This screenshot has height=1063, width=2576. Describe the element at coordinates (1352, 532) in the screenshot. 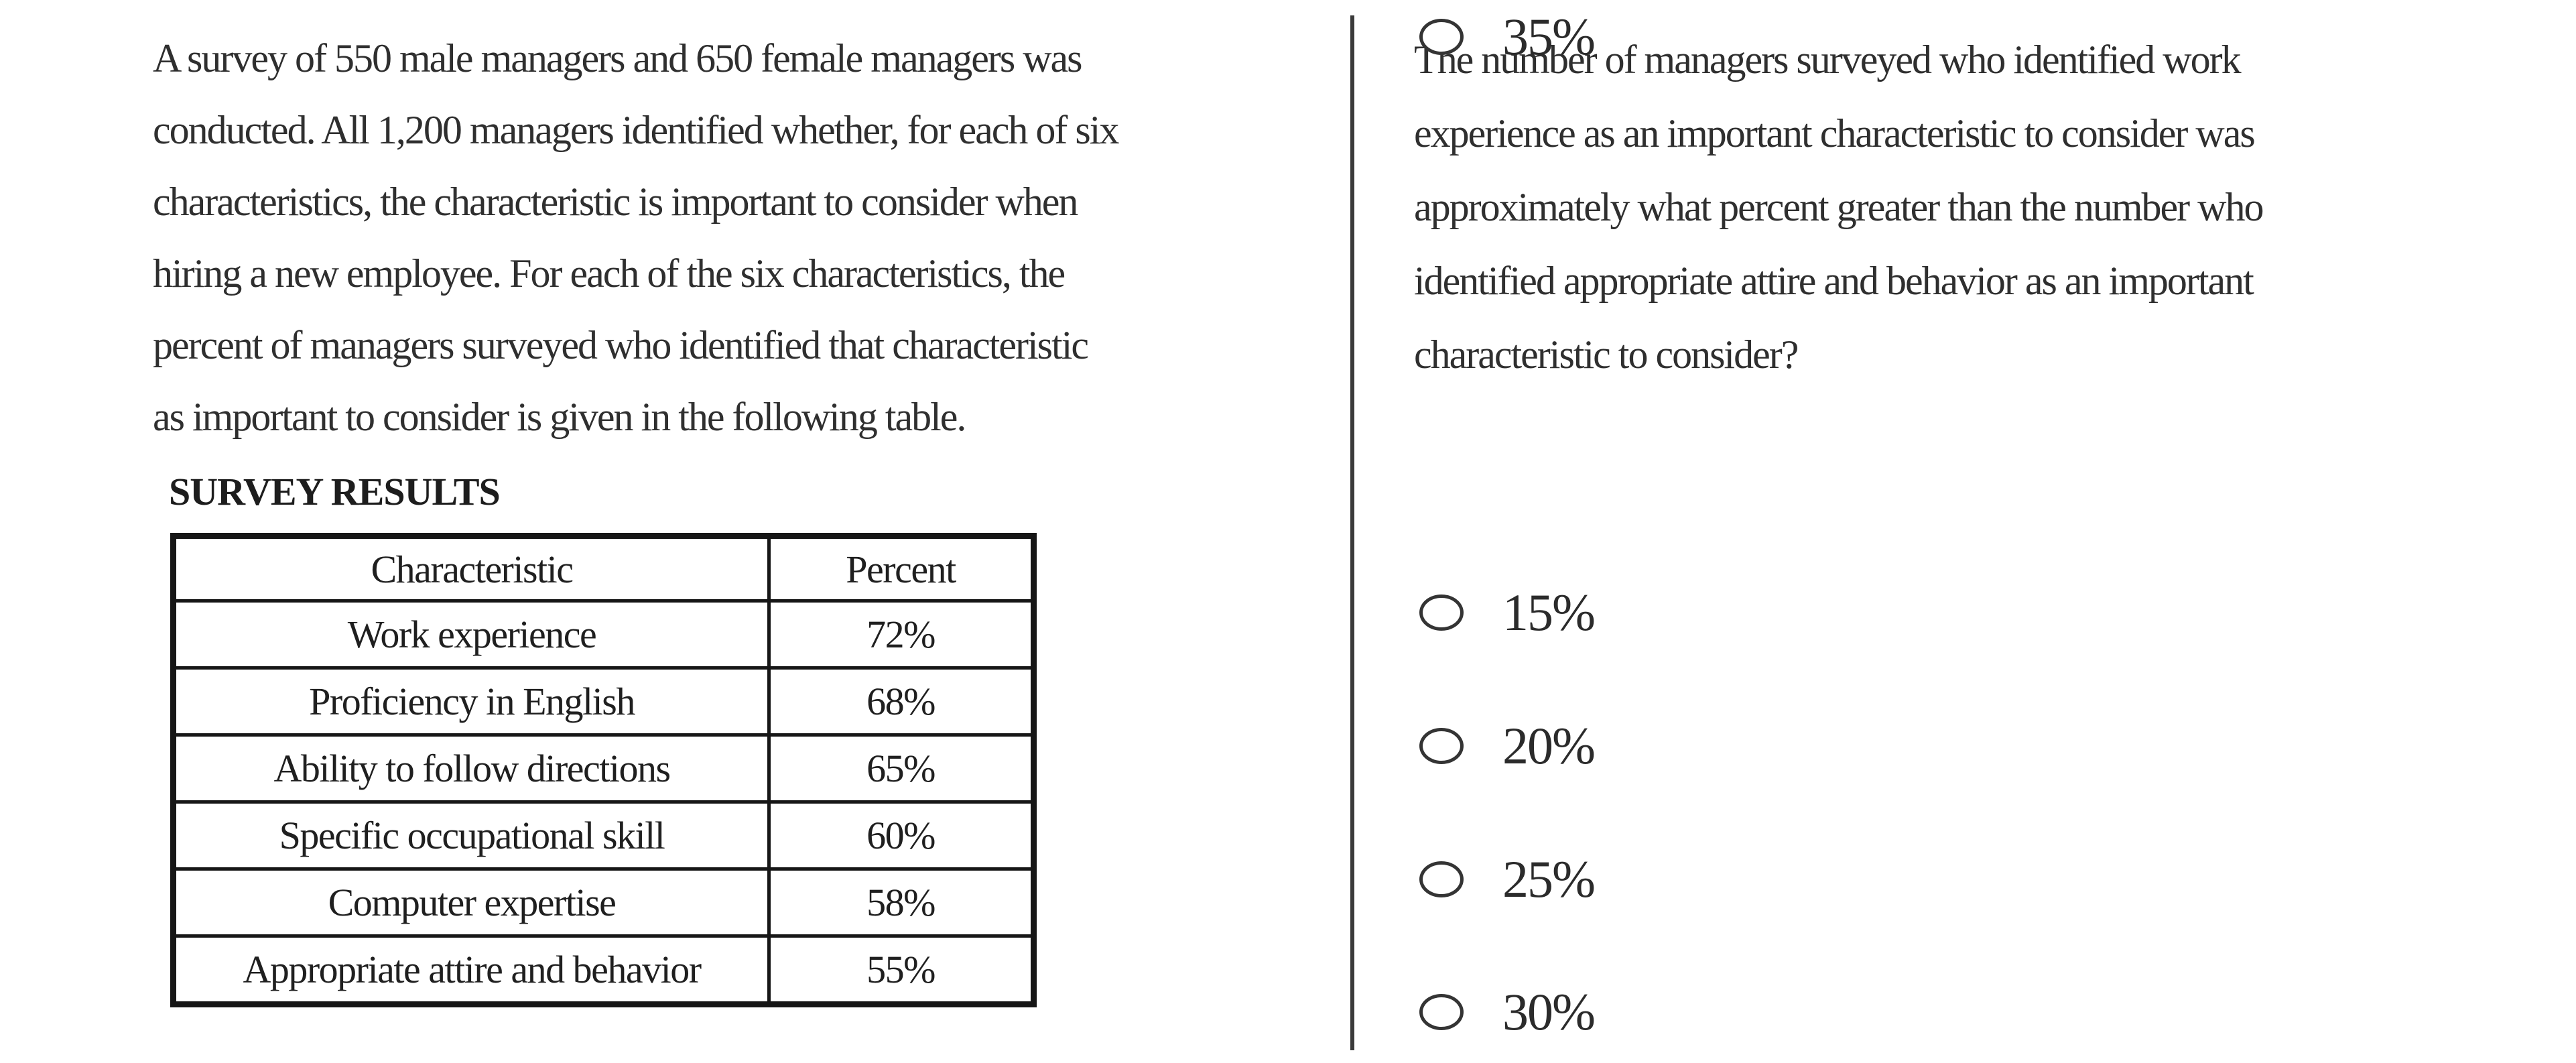

I see `panel-divider` at that location.